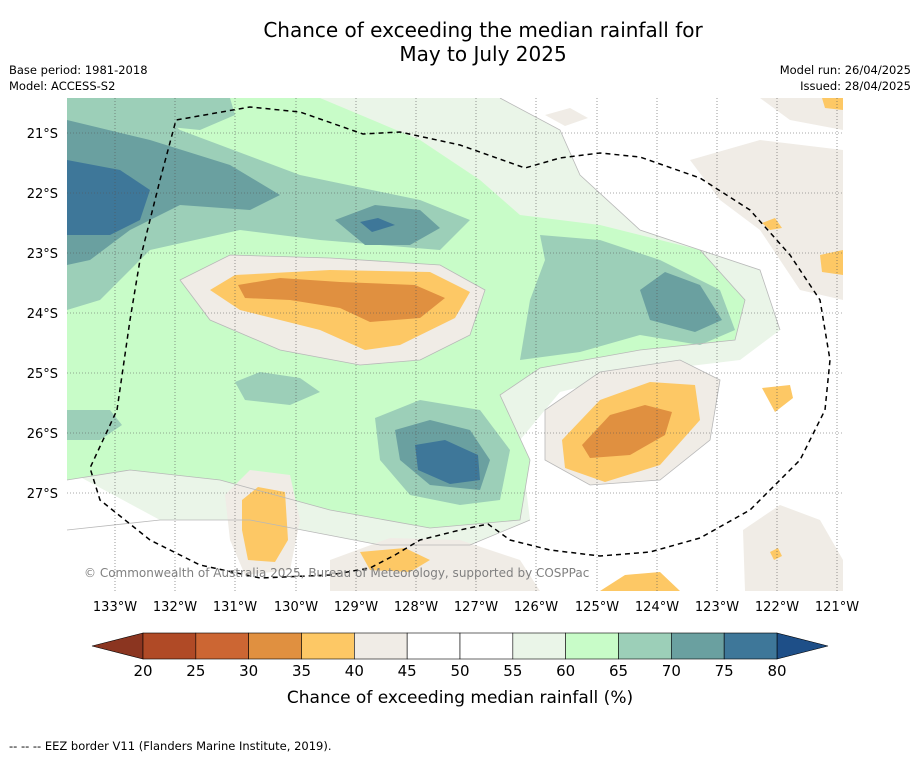  What do you see at coordinates (845, 78) in the screenshot?
I see `meta-right: Model run: 26/04/2025 Issued: 28/04/2025` at bounding box center [845, 78].